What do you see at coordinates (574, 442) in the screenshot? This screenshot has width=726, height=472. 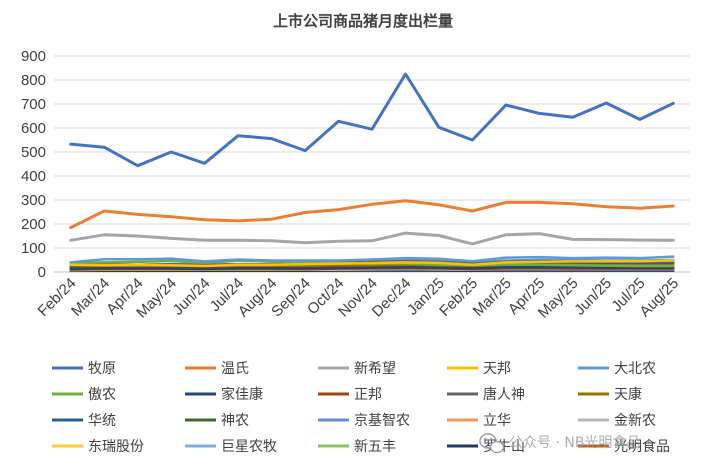 I see `watermark-text: 公众号 · NB光明食品` at bounding box center [574, 442].